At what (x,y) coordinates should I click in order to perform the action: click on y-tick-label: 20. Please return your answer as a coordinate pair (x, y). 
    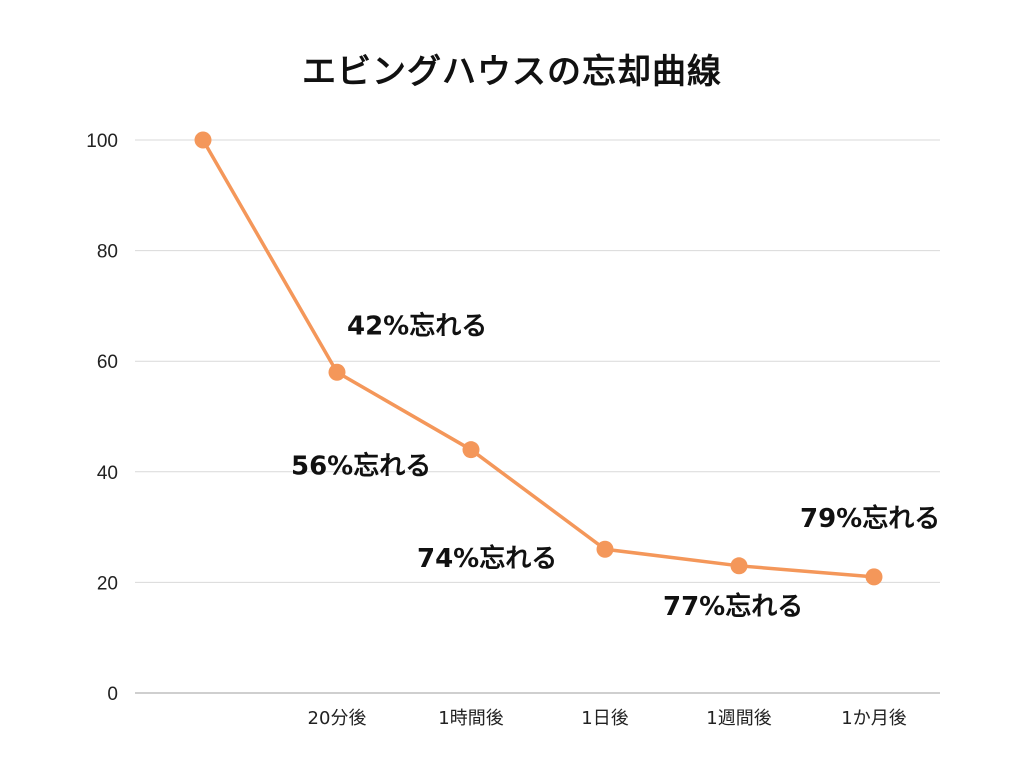
    Looking at the image, I should click on (107, 583).